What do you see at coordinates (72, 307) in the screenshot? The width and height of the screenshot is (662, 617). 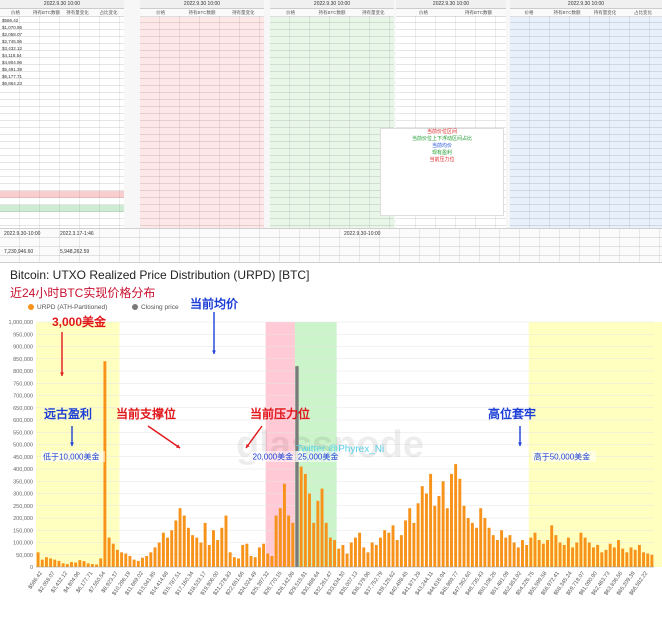 I see `legend-label: URPD (ATH-Partitioned)` at bounding box center [72, 307].